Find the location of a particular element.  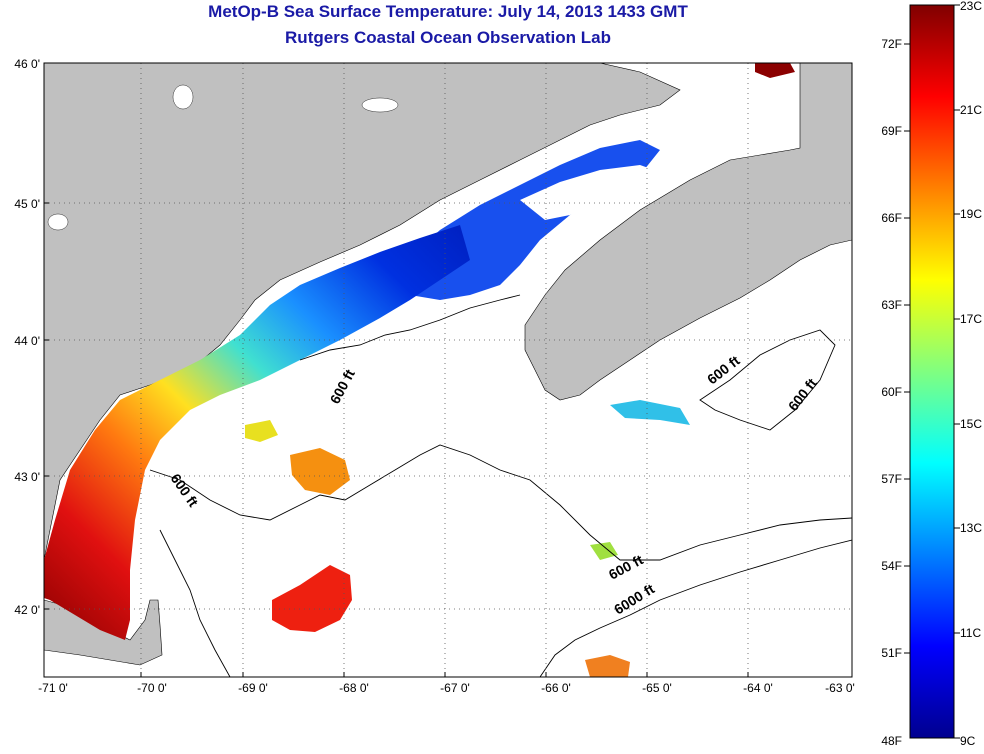

lon-tick-label: -66 0' is located at coordinates (556, 688).